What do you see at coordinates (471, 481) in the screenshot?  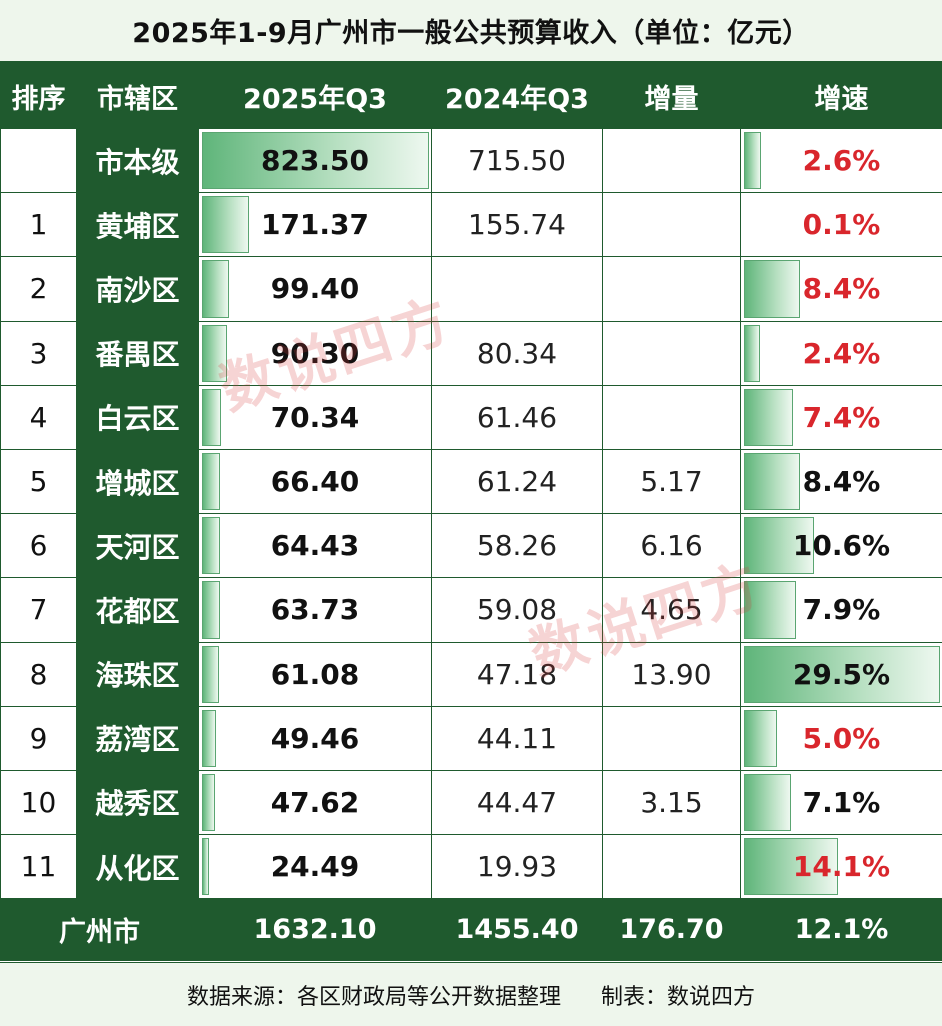 I see `table-row: 5 增城区 66.40 61.24 5.17 8.4%` at bounding box center [471, 481].